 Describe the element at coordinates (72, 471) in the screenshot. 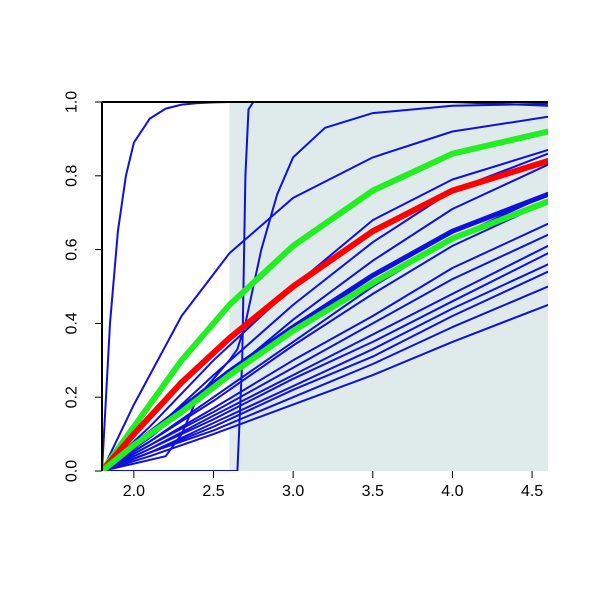

I see `y-tick-label-1: 0.0` at that location.